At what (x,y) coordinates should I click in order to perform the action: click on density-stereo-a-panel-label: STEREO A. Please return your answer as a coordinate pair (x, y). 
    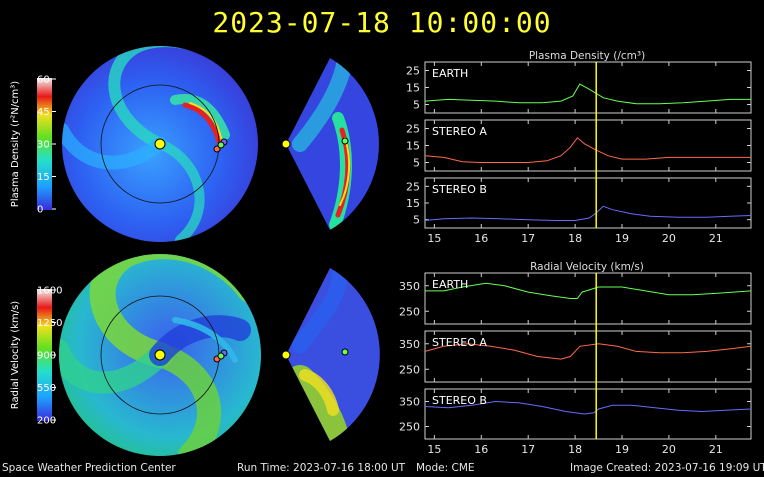
    Looking at the image, I should click on (459, 131).